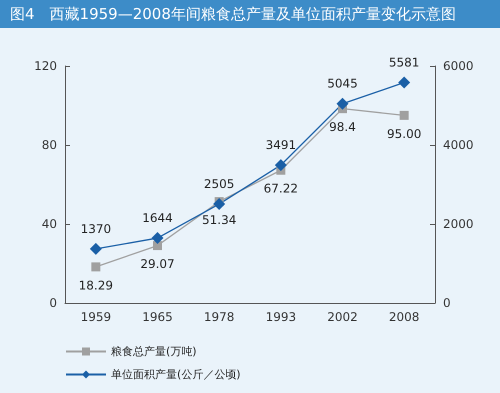 This screenshot has height=393, width=500. What do you see at coordinates (404, 133) in the screenshot?
I see `data-label: 95.00` at bounding box center [404, 133].